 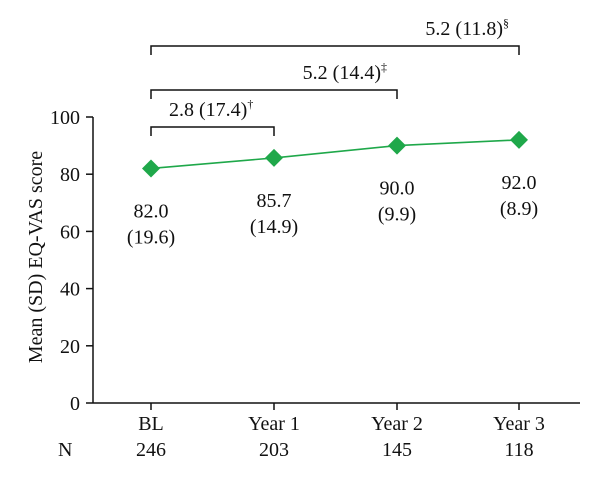 I want to click on sd-label: (14.9), so click(x=274, y=227).